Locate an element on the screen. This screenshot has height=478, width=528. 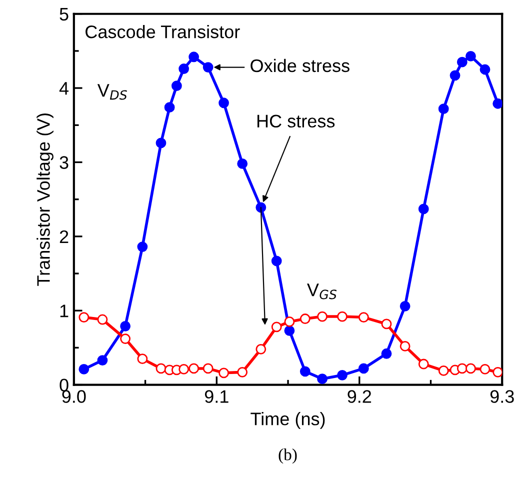
x-tick-label: 9.0 is located at coordinates (74, 396).